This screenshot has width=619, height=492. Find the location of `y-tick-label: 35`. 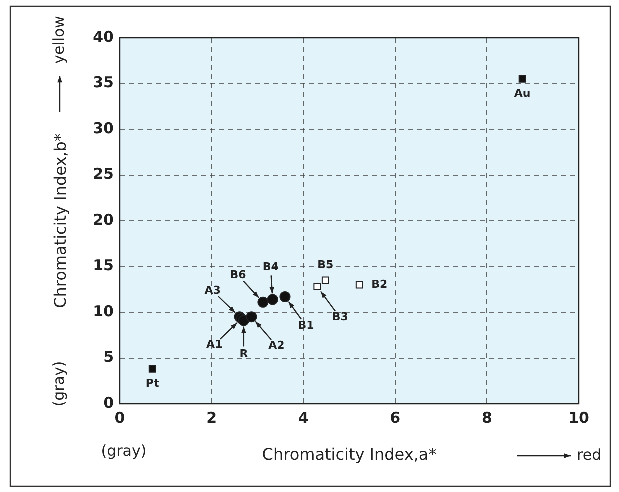

y-tick-label: 35 is located at coordinates (103, 83).